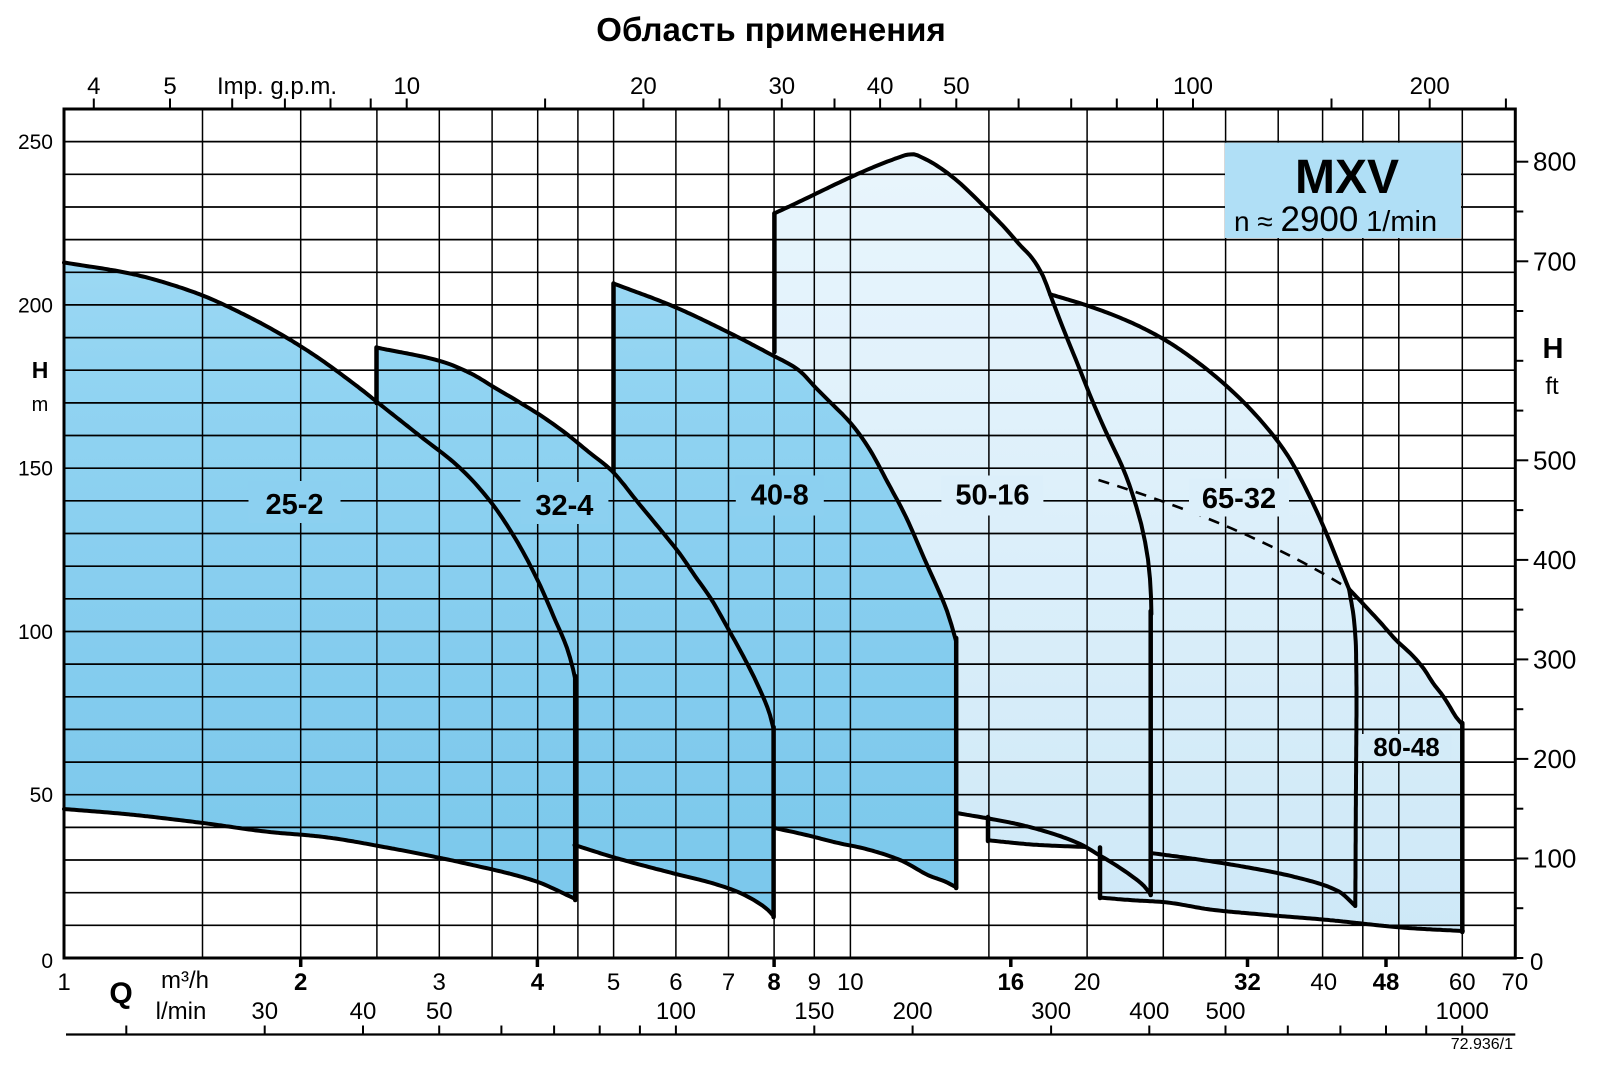 The image size is (1600, 1077). What do you see at coordinates (120, 993) in the screenshot?
I see `svg-text: Q` at bounding box center [120, 993].